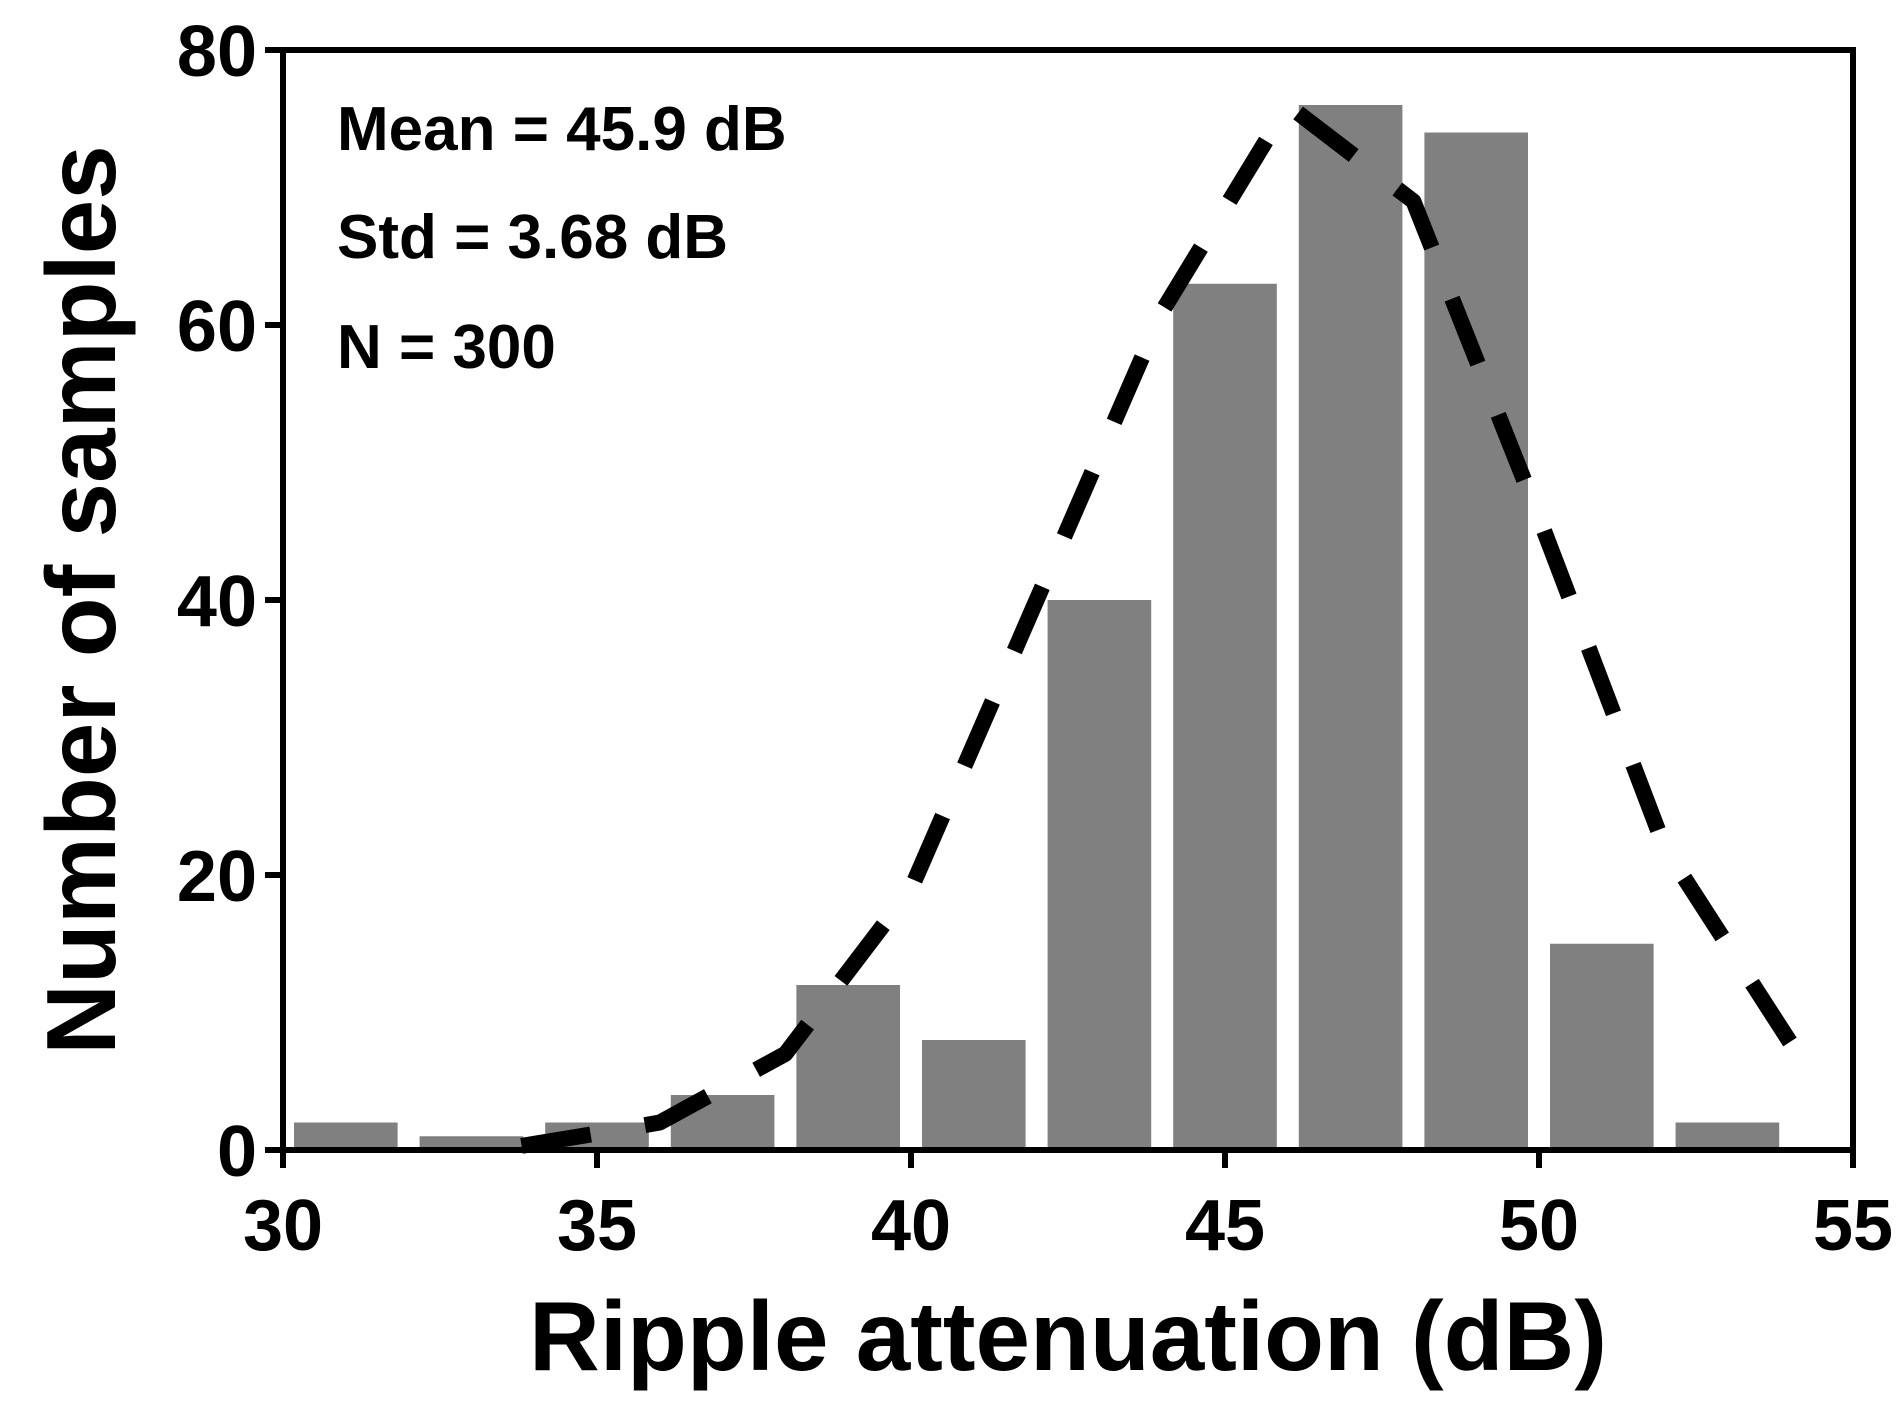 This screenshot has width=1899, height=1404. I want to click on x-tick-label-1: 35, so click(597, 1226).